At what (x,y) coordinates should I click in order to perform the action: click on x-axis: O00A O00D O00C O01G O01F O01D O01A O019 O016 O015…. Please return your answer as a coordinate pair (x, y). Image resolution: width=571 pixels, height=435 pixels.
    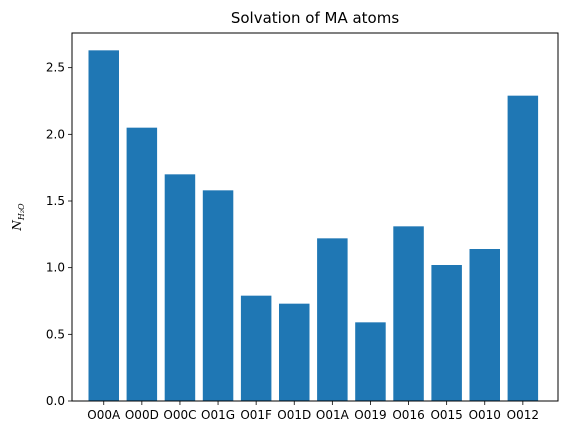
    Looking at the image, I should click on (313, 411).